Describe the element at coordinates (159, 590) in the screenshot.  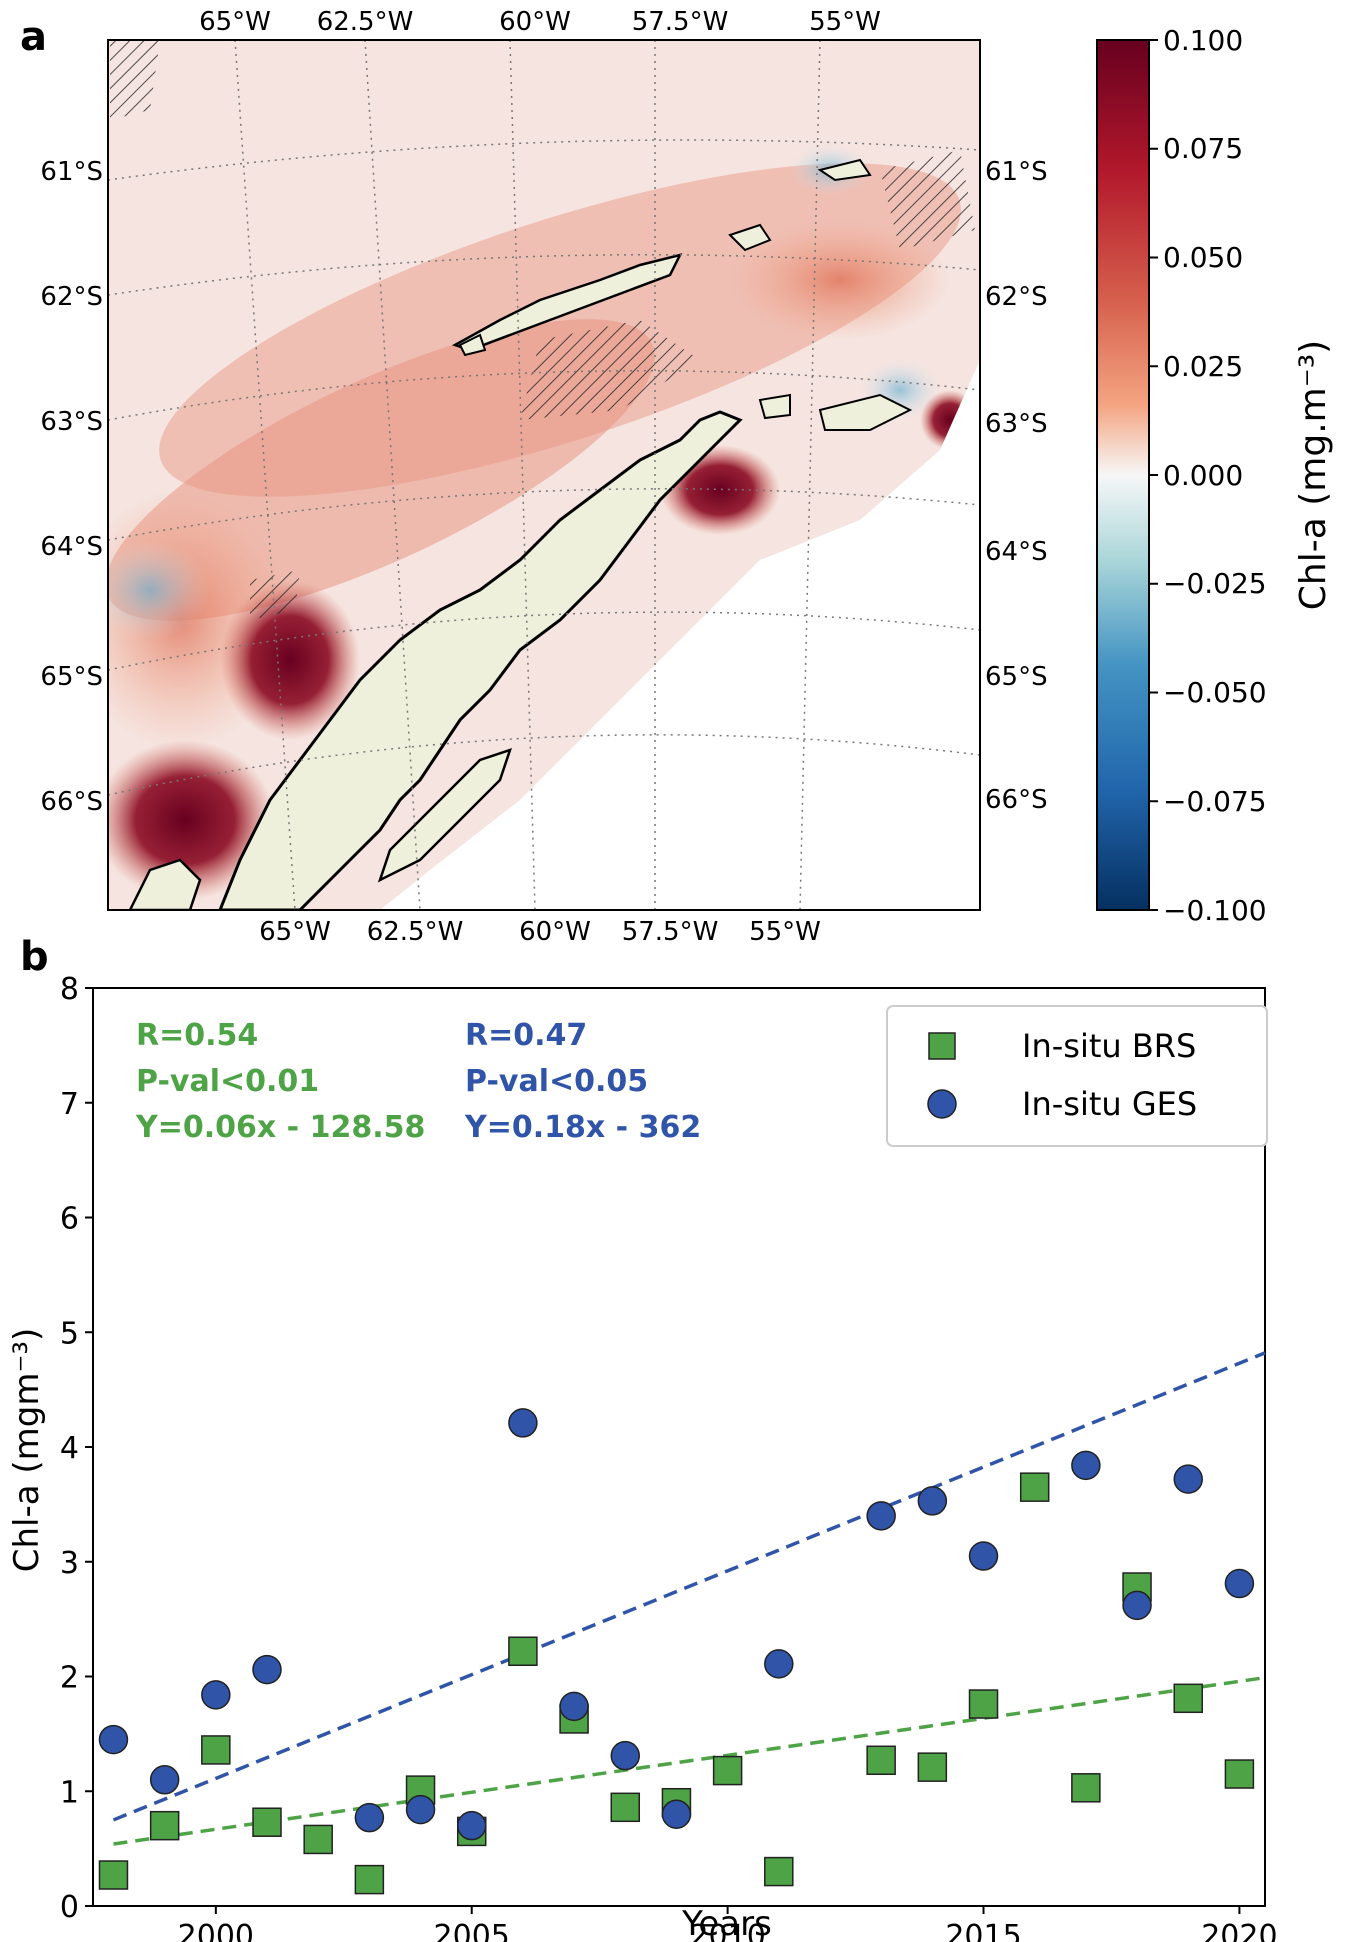
I see `map-anomaly-cool` at that location.